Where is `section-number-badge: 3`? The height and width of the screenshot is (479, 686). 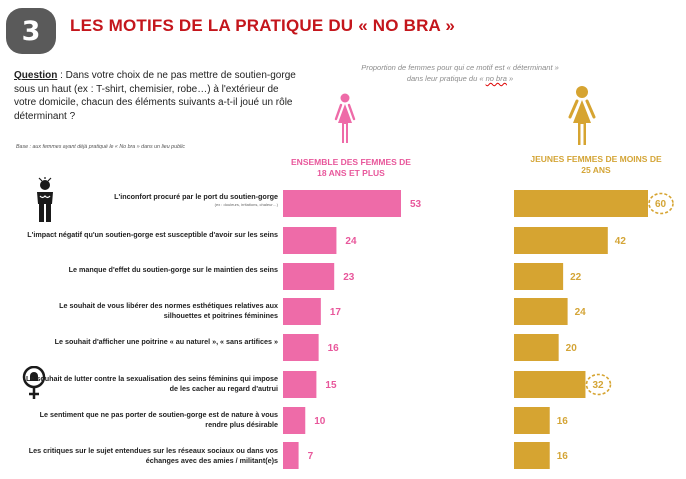
section-number-badge: 3 is located at coordinates (31, 31).